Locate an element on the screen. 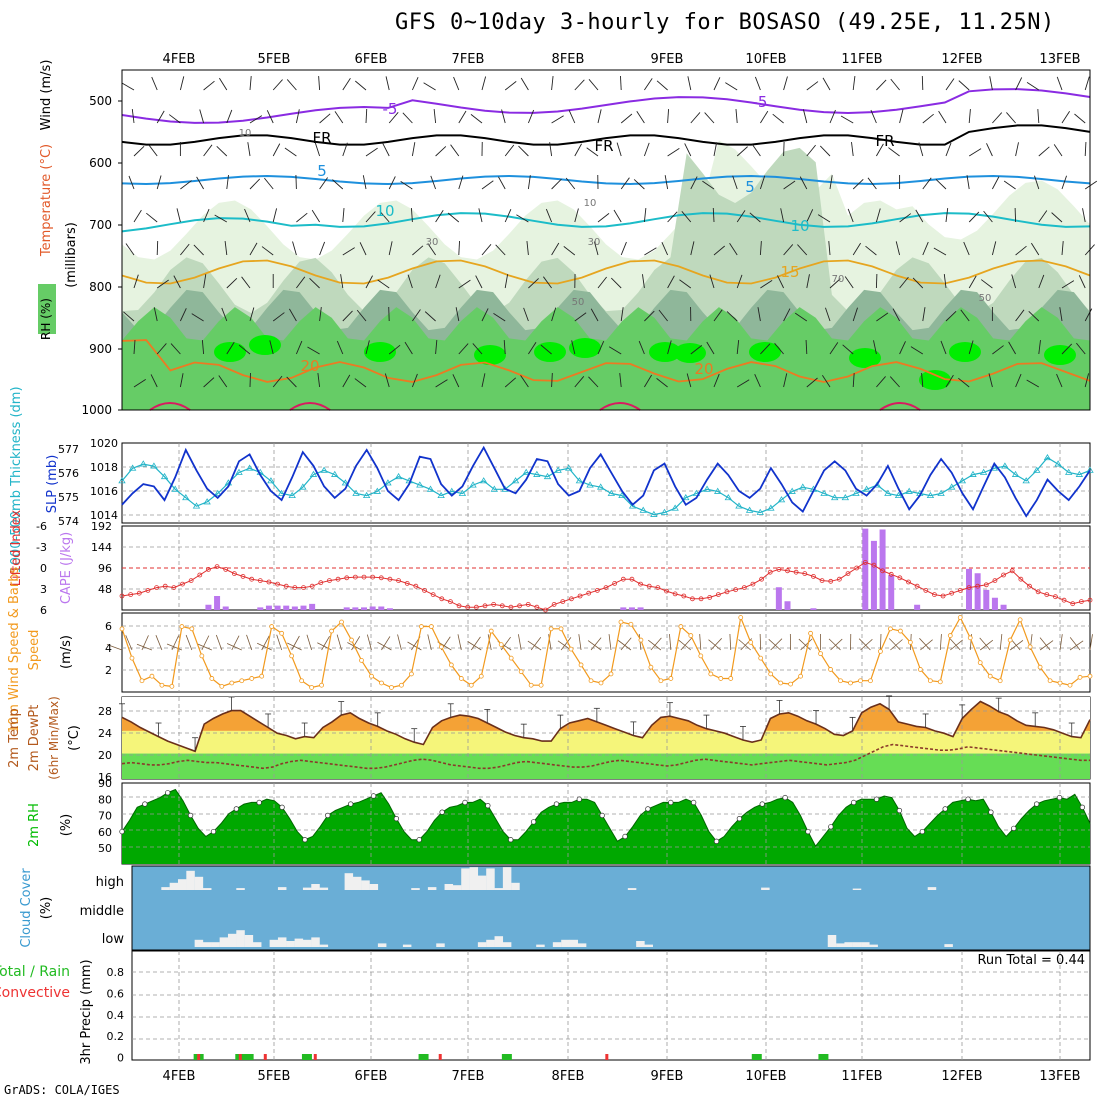  slp-tick-label: 1020 is located at coordinates (104, 443).